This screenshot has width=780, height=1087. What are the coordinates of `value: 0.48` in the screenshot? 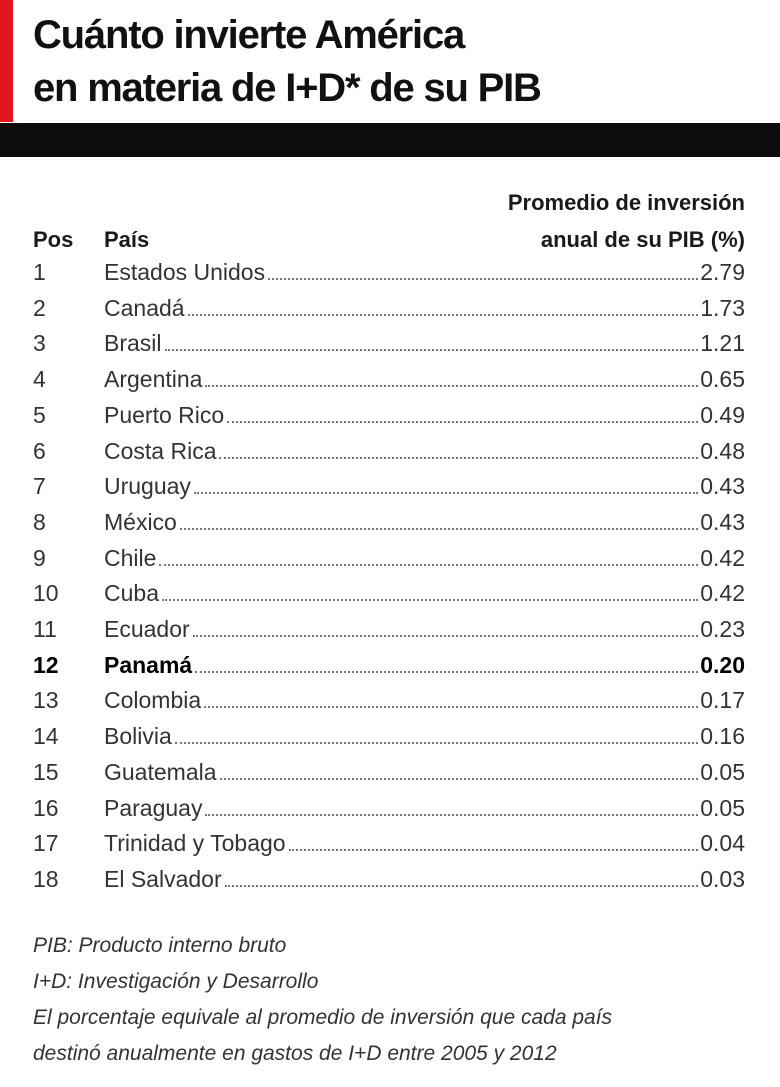 It's located at (722, 450).